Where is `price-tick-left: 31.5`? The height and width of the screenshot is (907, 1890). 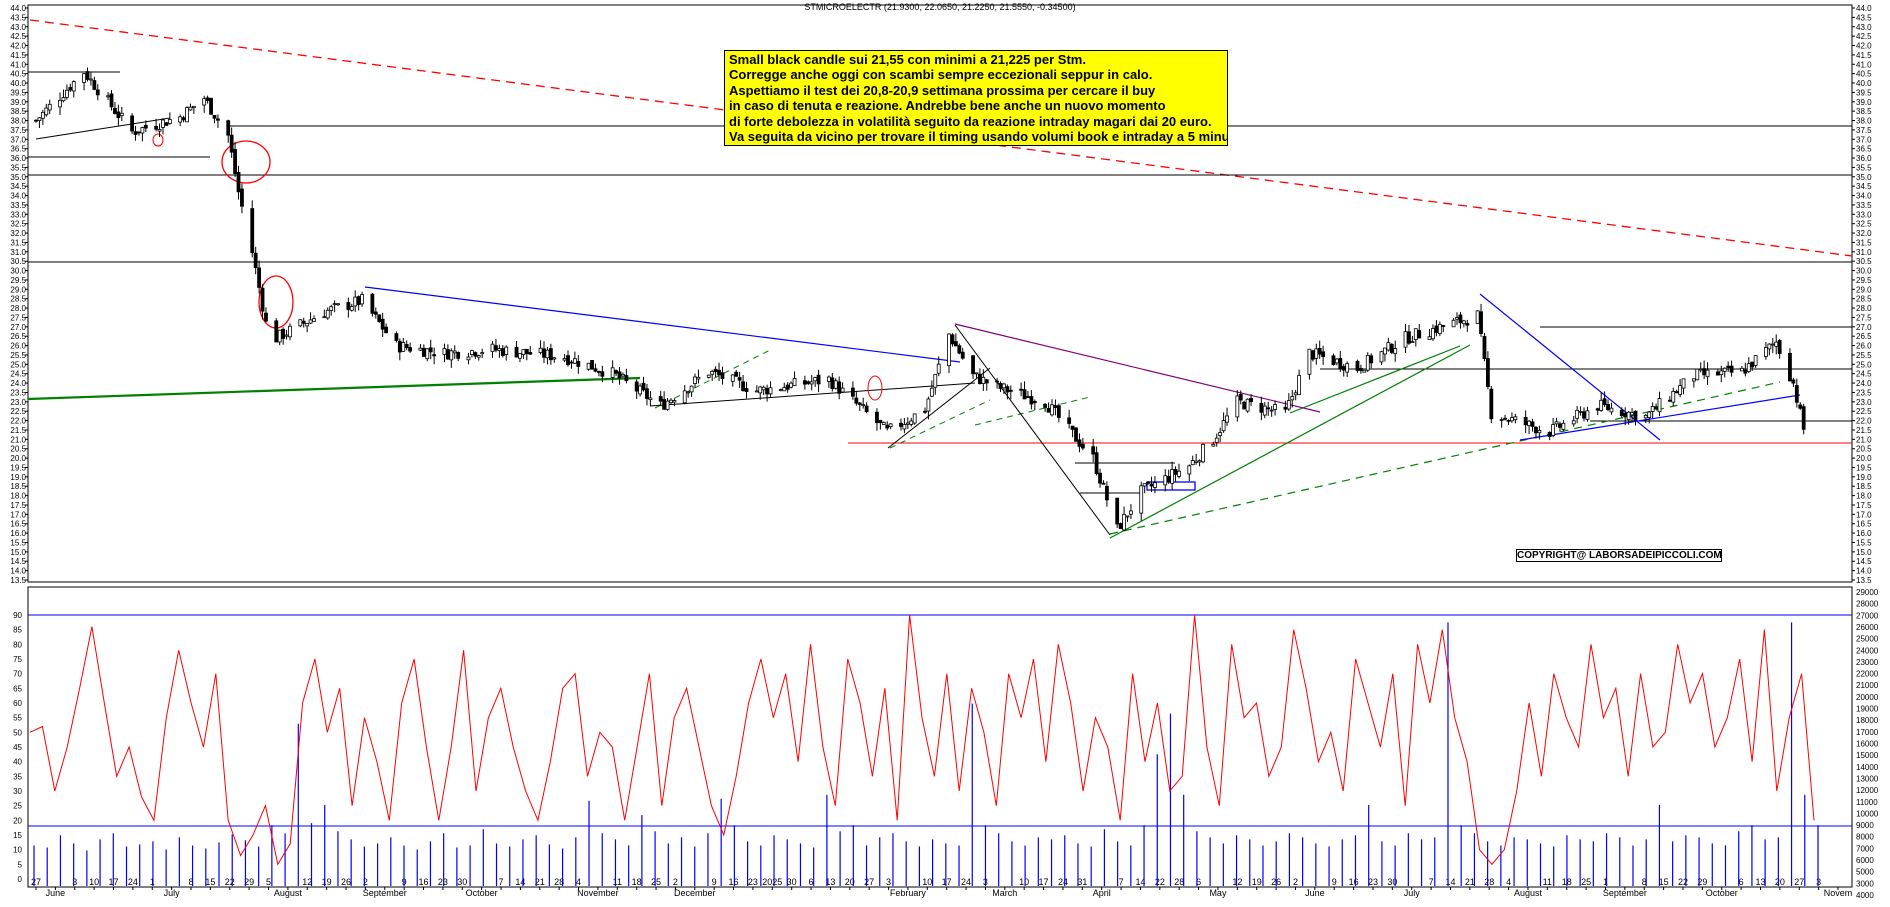
price-tick-left: 31.5 is located at coordinates (18, 242).